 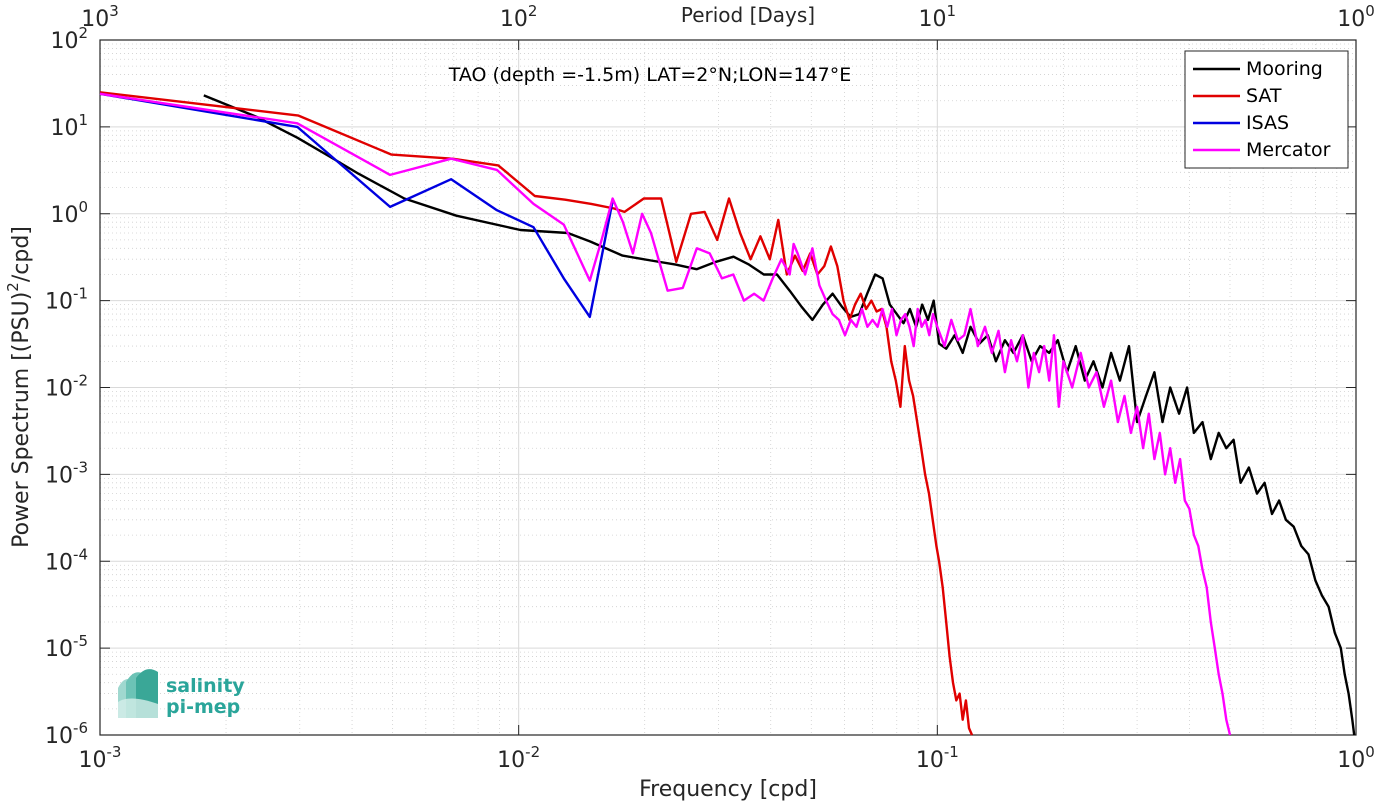 What do you see at coordinates (138, 693) in the screenshot?
I see `wave-logo-icon` at bounding box center [138, 693].